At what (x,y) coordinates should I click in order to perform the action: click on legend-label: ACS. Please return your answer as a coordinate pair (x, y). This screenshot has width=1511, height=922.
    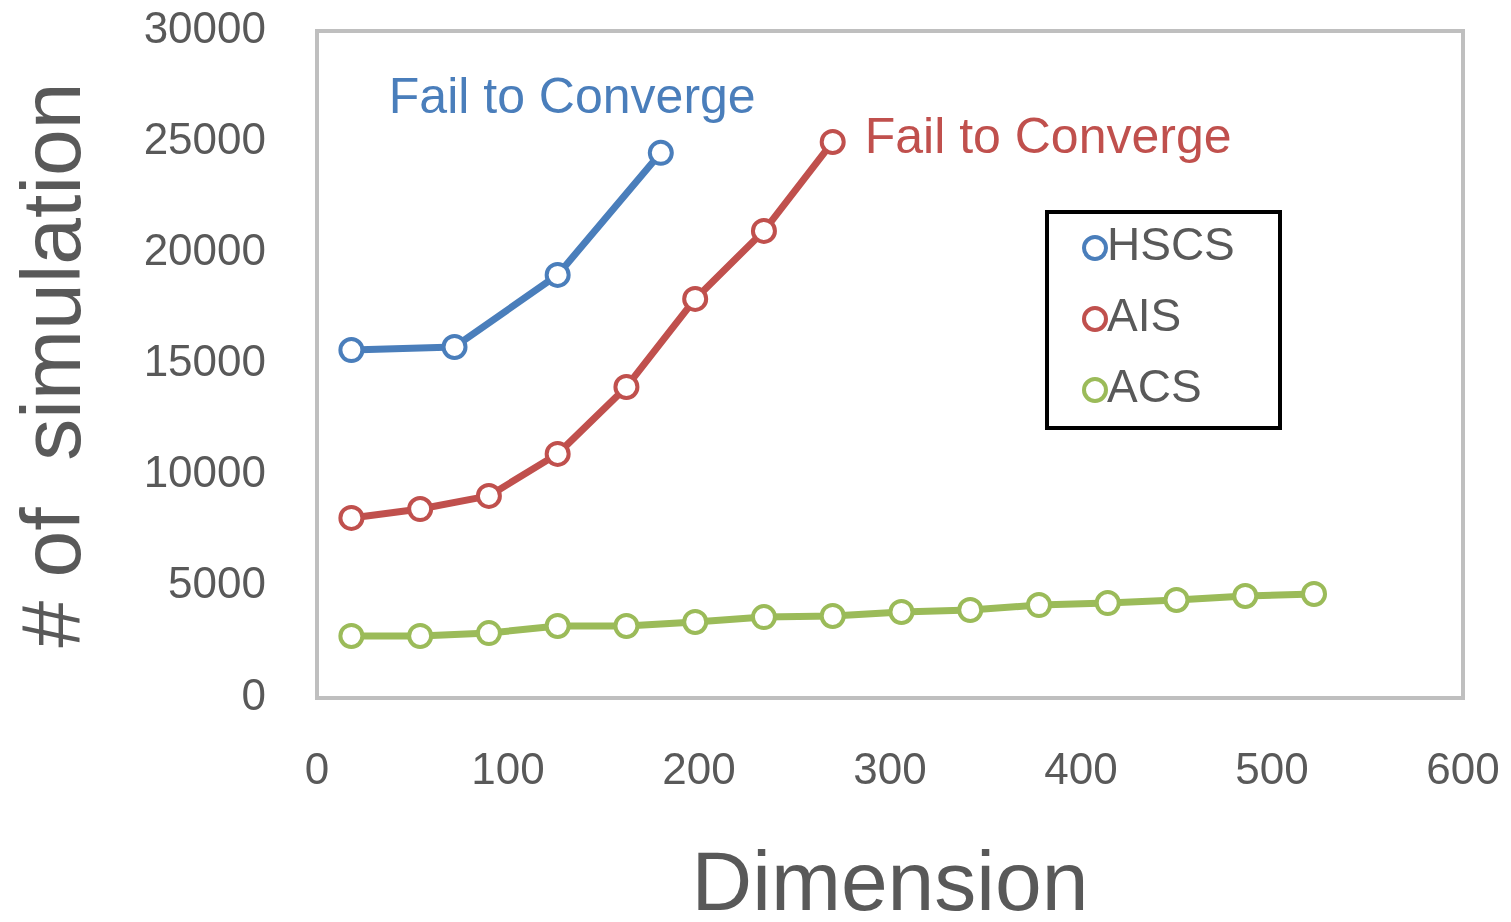
    Looking at the image, I should click on (1154, 386).